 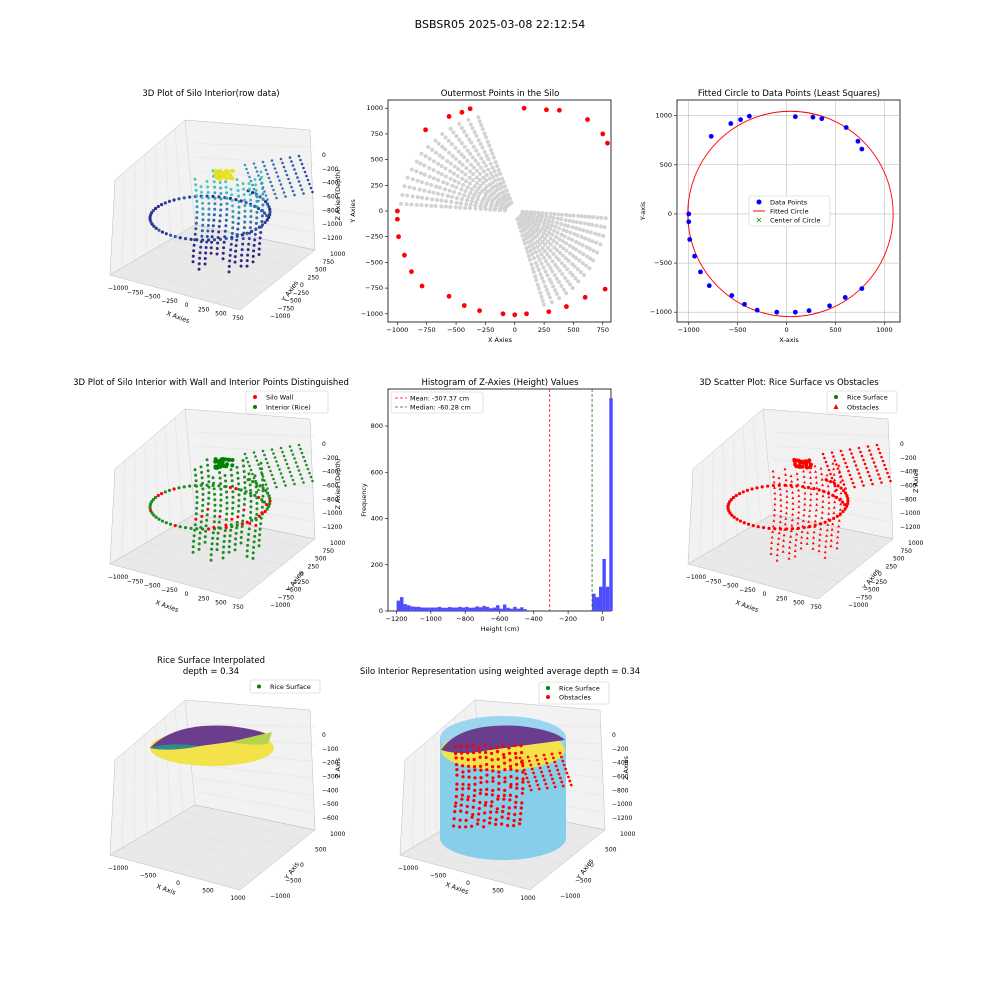 I want to click on p4-ytick-1: −750, so click(x=286, y=597).